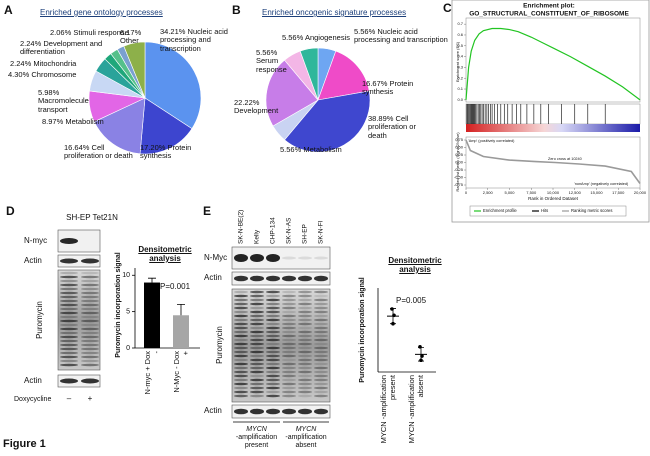 This screenshot has height=456, width=650. Describe the element at coordinates (101, 152) in the screenshot. I see `pie-label: 16.64% Cell proliferation or death` at that location.